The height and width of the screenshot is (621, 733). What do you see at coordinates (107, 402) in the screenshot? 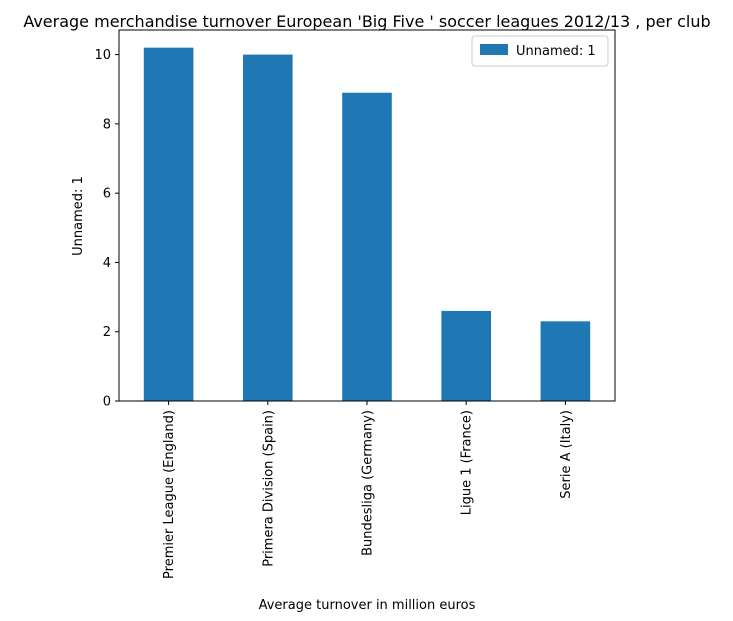
I see `y-tick-label: 0` at bounding box center [107, 402].